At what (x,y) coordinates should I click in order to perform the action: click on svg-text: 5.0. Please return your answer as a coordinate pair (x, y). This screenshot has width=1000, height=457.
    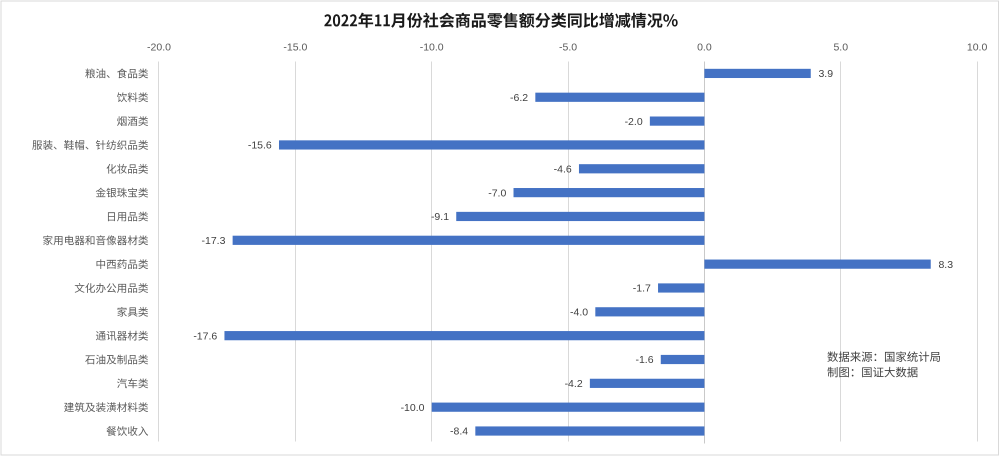
    Looking at the image, I should click on (840, 48).